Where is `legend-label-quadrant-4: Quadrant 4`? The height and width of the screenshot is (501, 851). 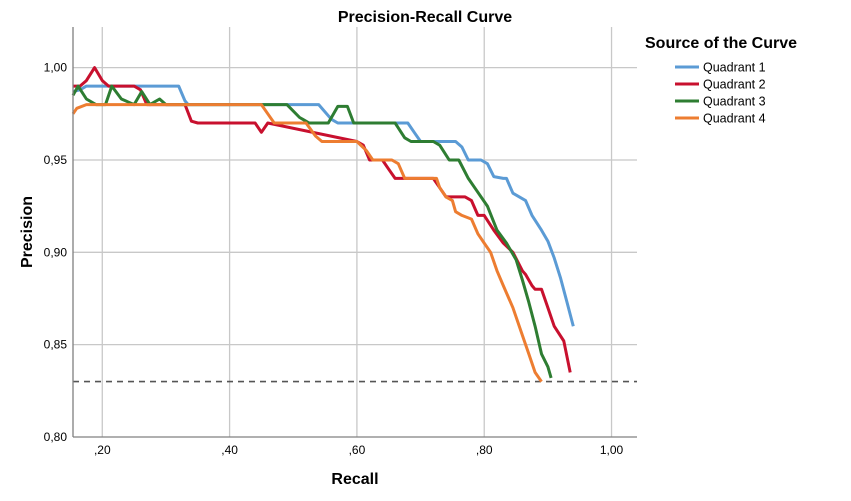 legend-label-quadrant-4: Quadrant 4 is located at coordinates (734, 119).